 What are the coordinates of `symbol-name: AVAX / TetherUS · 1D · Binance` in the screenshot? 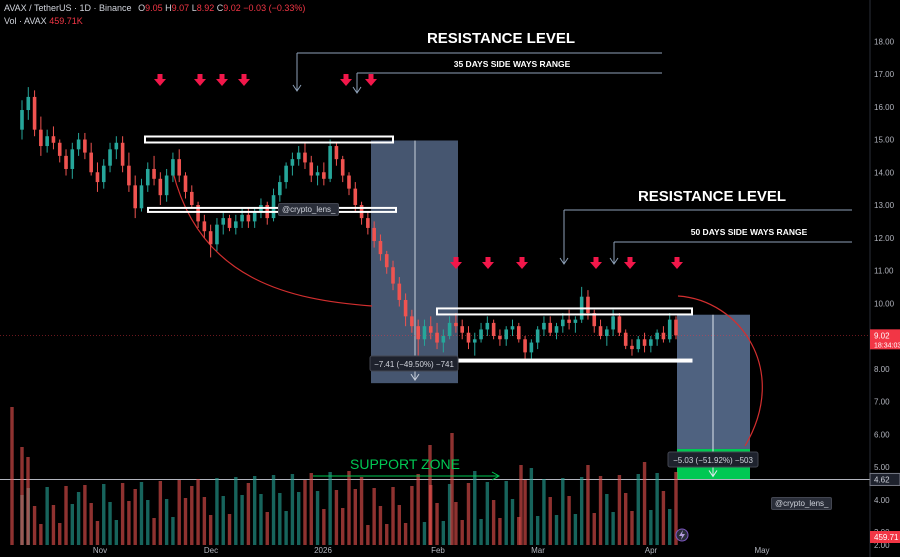 It's located at (68, 8).